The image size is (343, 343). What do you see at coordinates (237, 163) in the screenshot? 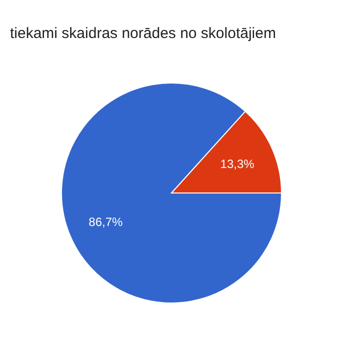
I see `data-label: 13,3%` at bounding box center [237, 163].